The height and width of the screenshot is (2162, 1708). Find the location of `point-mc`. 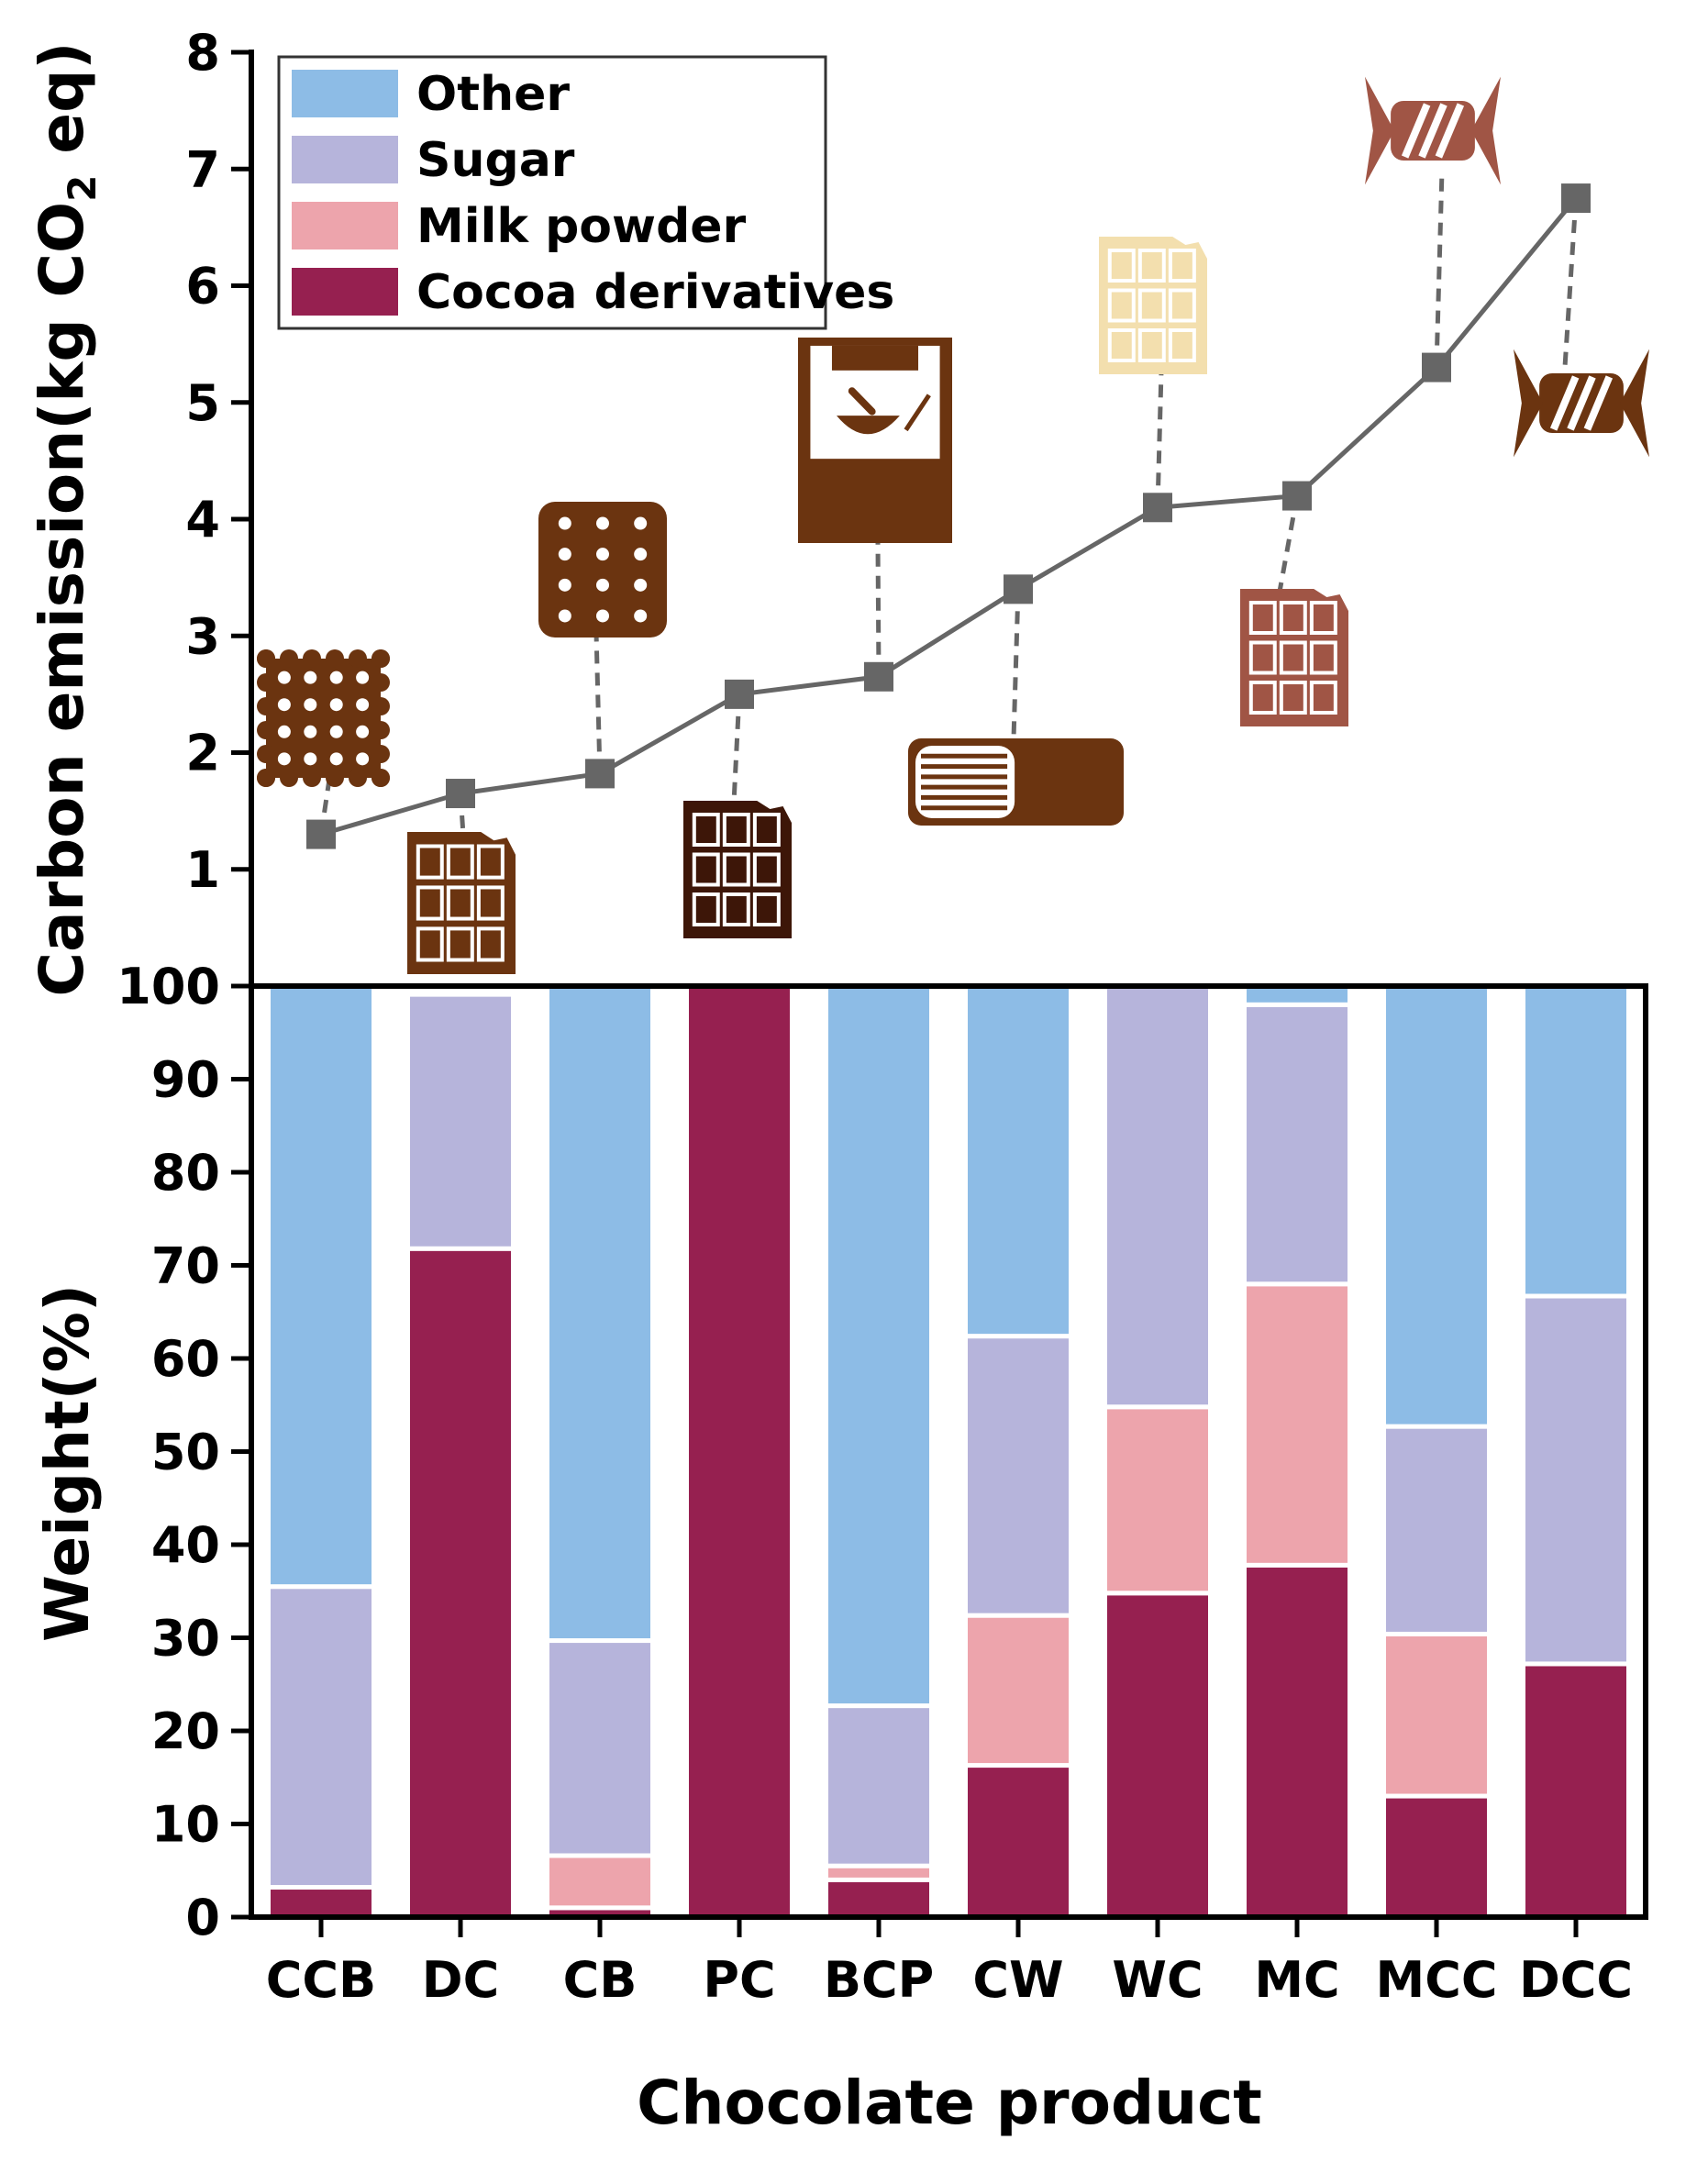

point-mc is located at coordinates (1297, 496).